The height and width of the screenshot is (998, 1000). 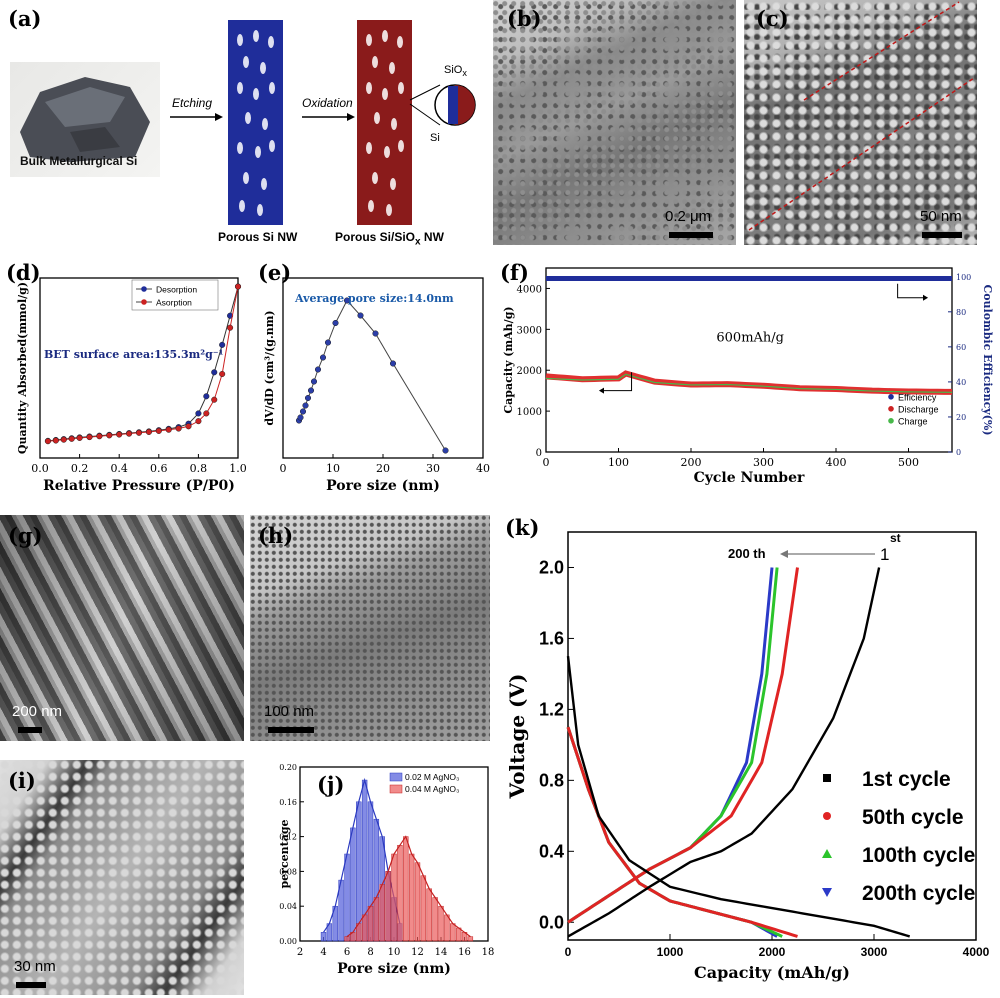 What do you see at coordinates (749, 478) in the screenshot?
I see `x-axis-label-f: Cycle Number` at bounding box center [749, 478].